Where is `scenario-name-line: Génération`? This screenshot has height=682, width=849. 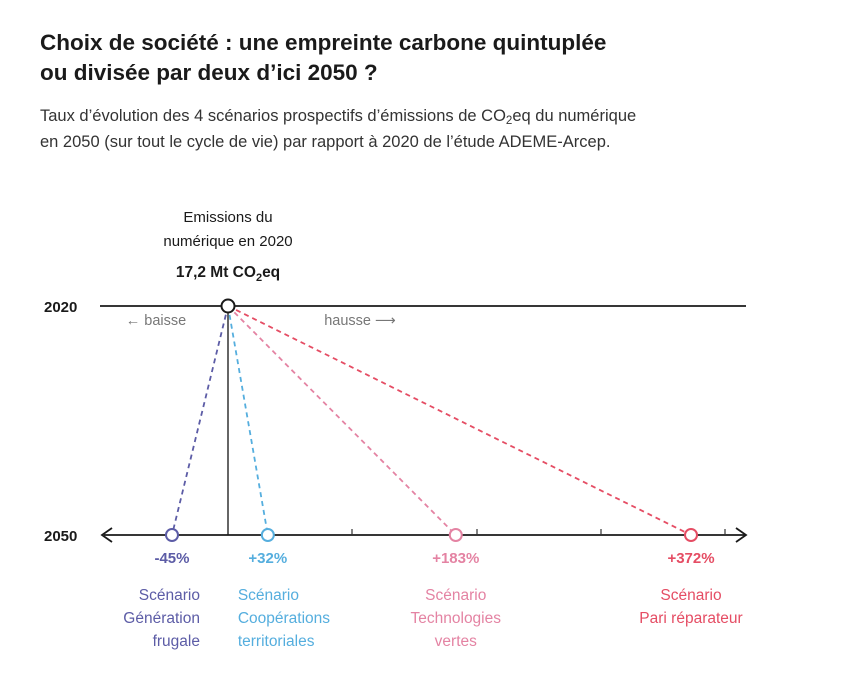 scenario-name-line: Génération is located at coordinates (161, 618).